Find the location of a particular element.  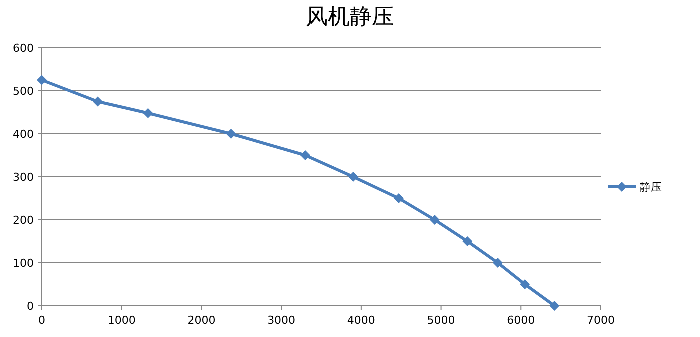

y-tick-label: 100 is located at coordinates (23, 263).